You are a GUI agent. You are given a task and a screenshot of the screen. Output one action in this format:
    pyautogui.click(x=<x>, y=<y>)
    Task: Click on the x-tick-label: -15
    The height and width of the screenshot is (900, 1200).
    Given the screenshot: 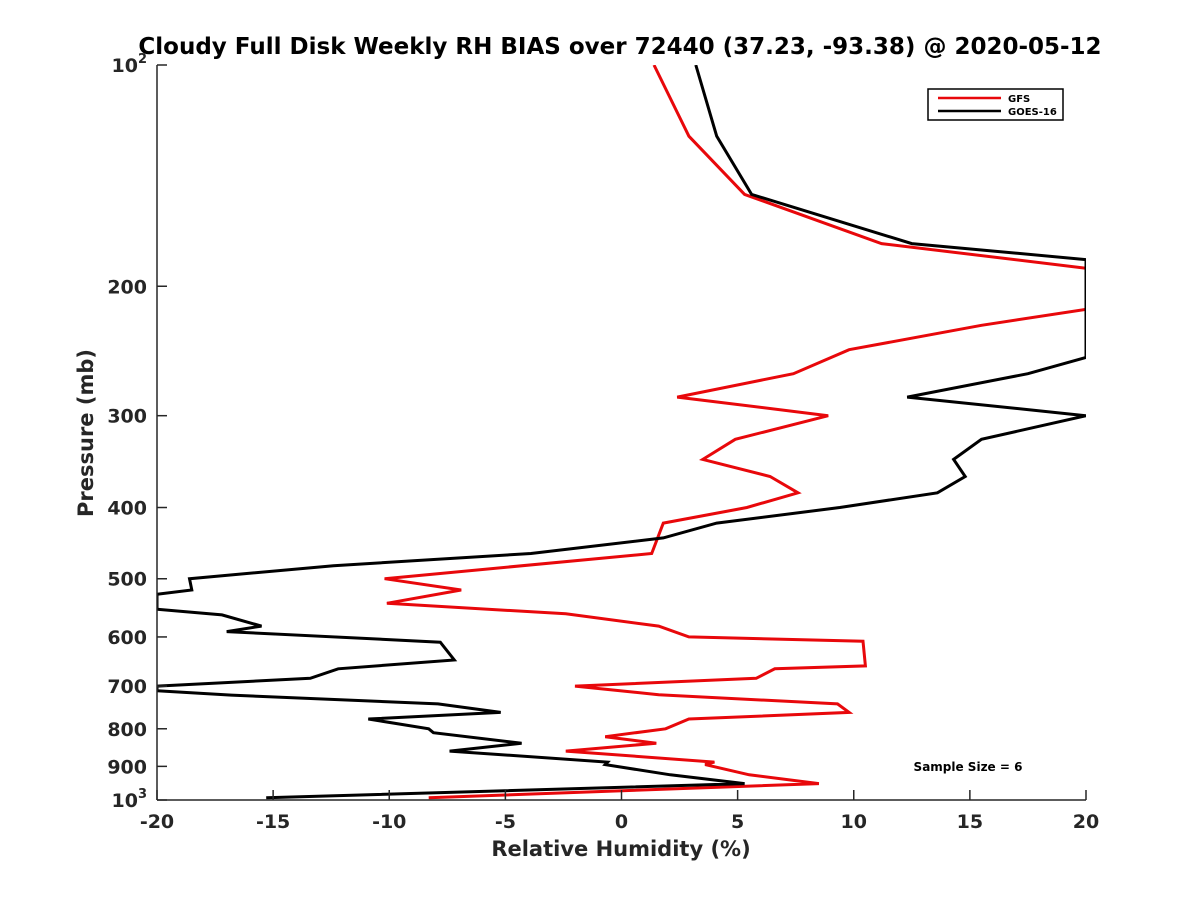 What is the action you would take?
    pyautogui.click(x=273, y=822)
    